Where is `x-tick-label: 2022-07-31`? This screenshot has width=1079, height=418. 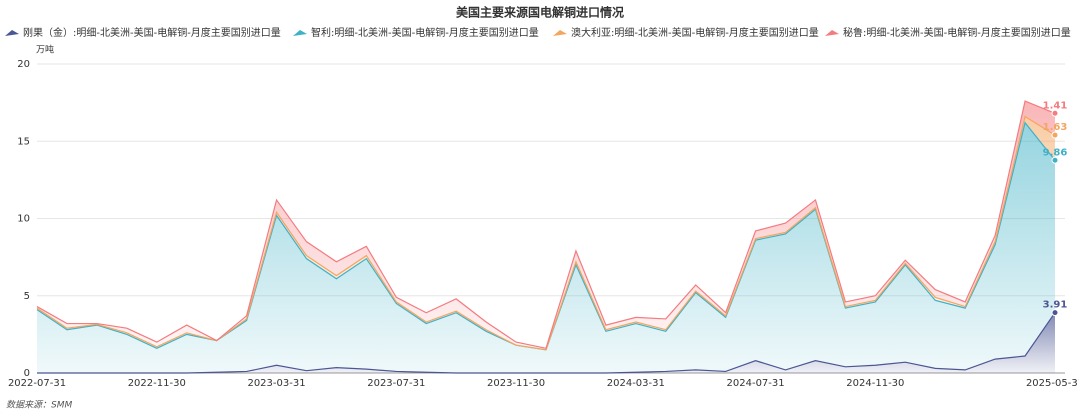
x-tick-label: 2022-07-31 is located at coordinates (37, 383).